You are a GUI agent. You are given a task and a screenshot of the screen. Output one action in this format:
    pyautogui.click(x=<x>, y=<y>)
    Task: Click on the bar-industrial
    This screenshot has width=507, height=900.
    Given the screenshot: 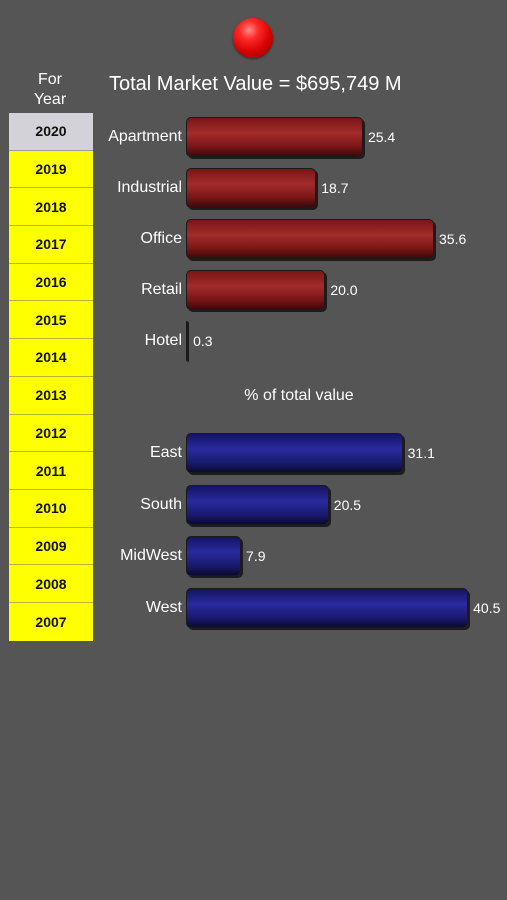 What is the action you would take?
    pyautogui.click(x=251, y=188)
    